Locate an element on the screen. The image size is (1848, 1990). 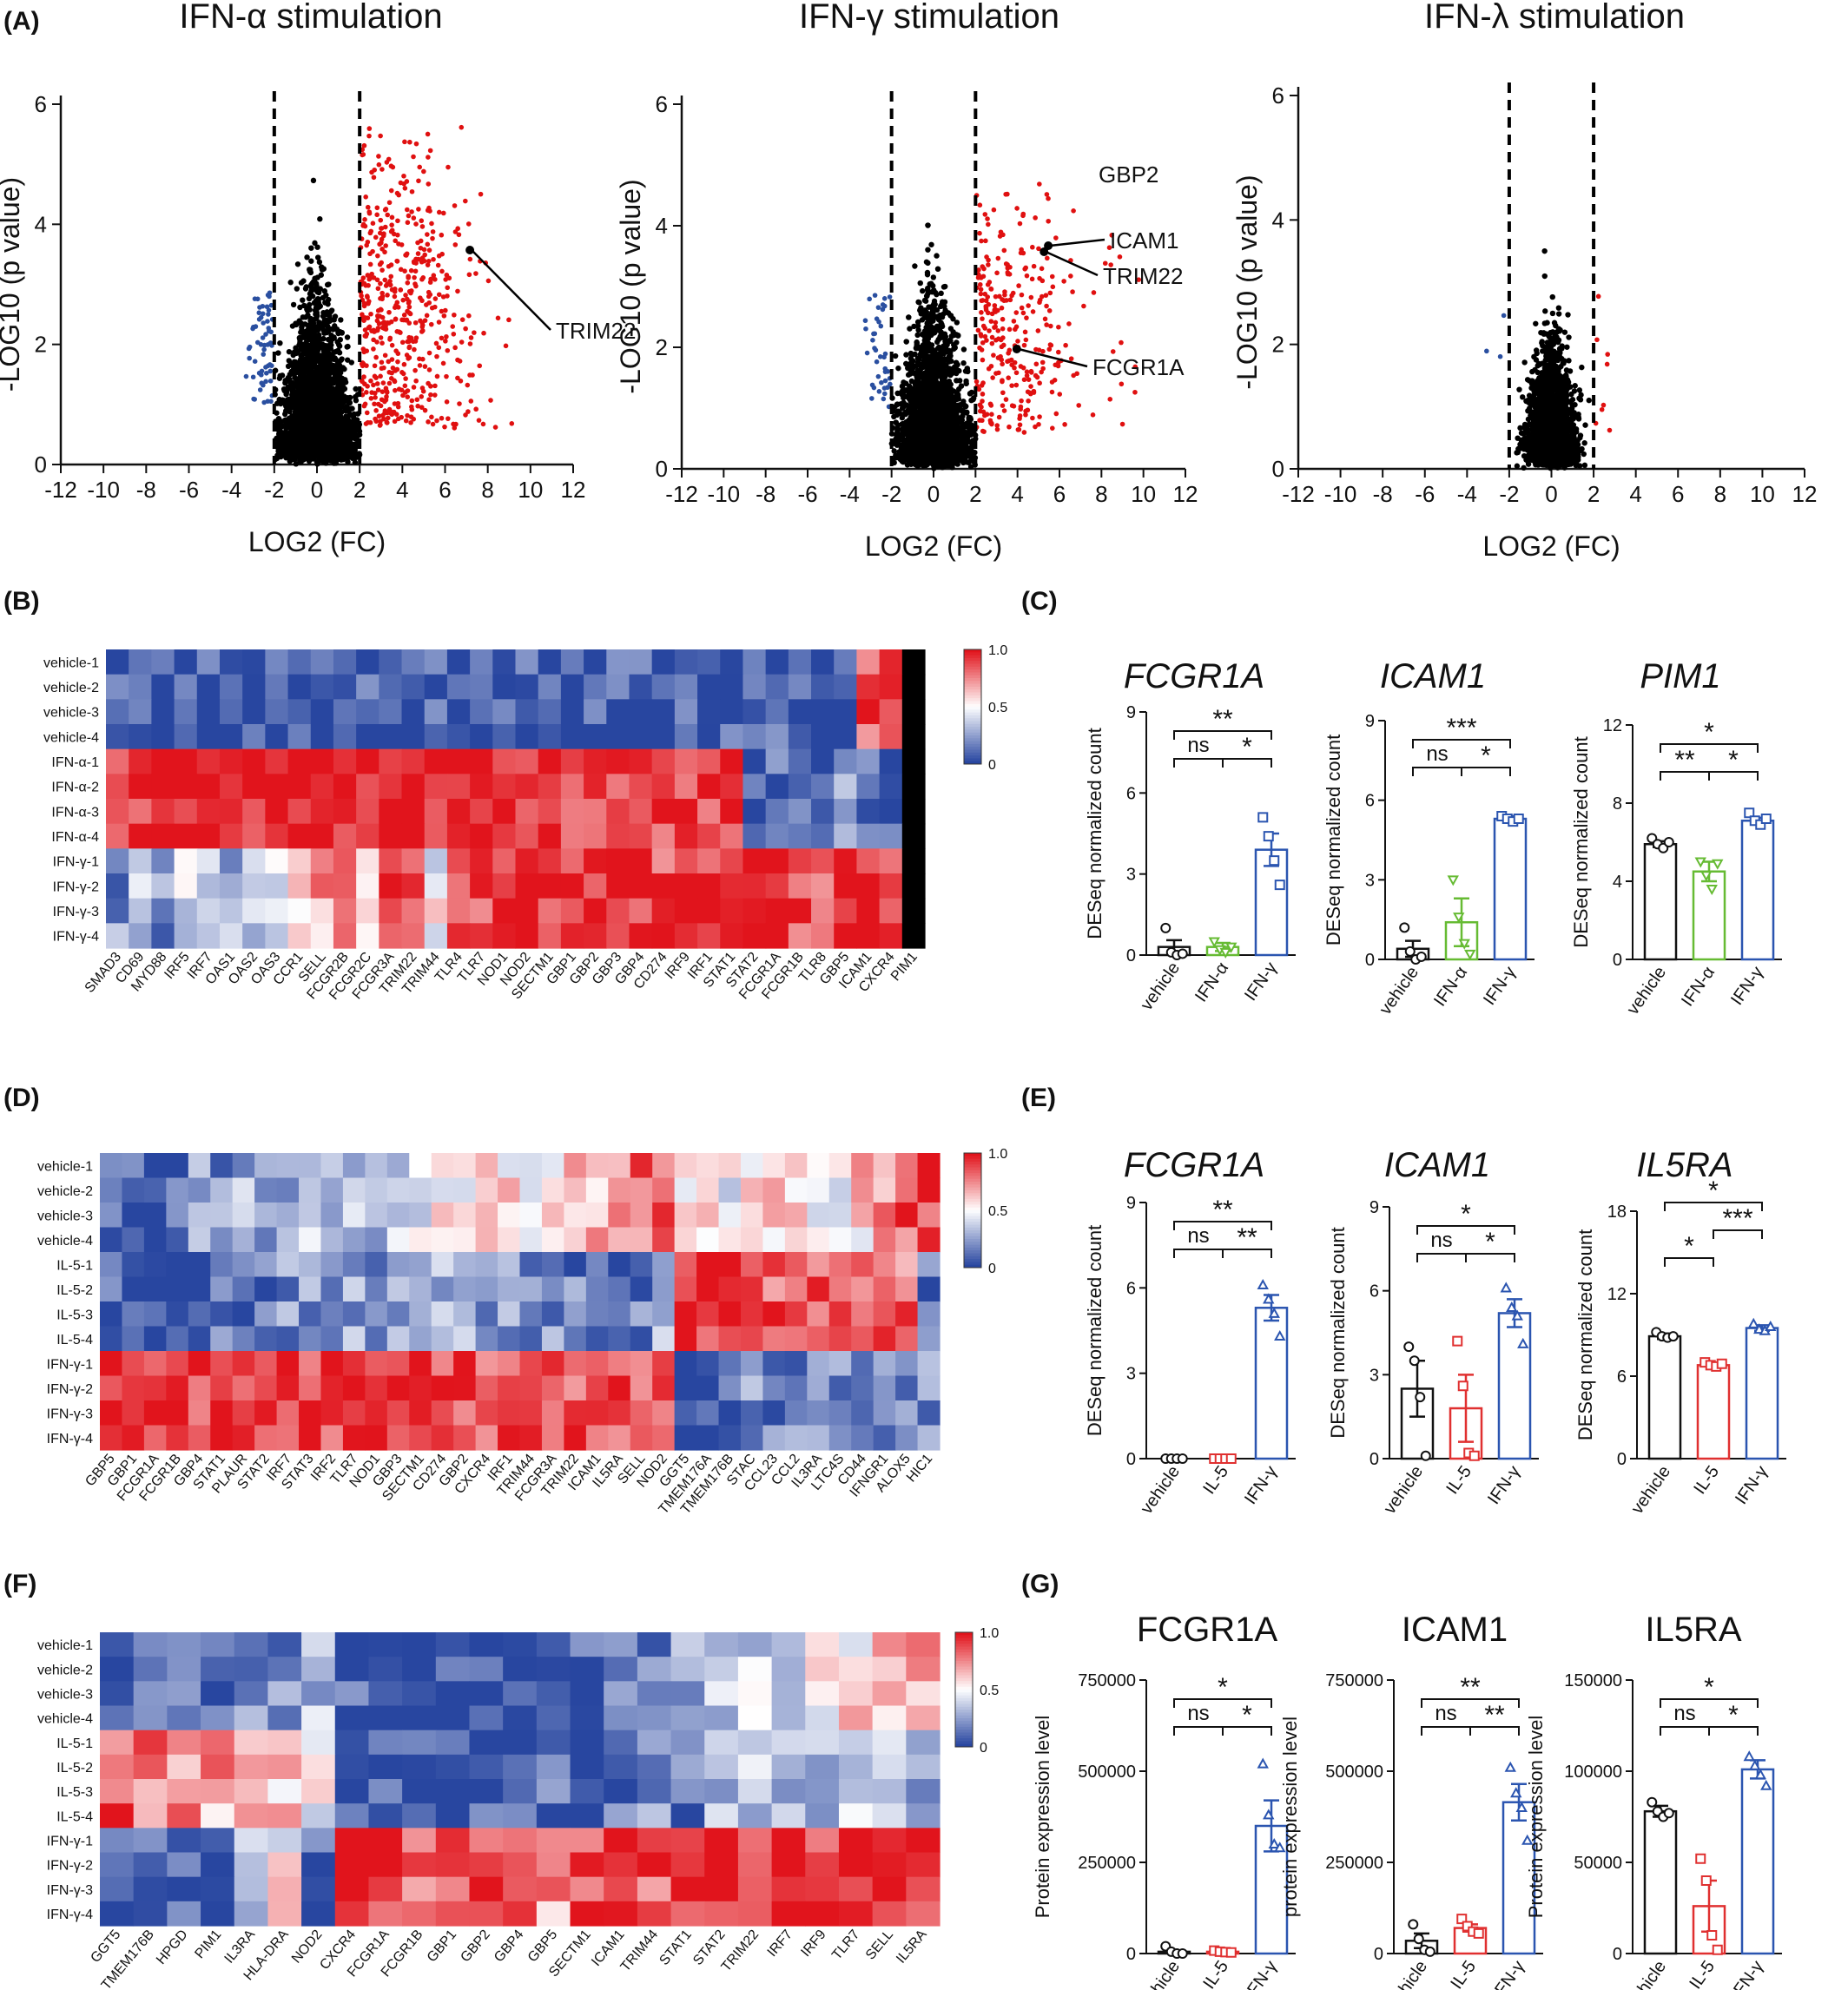
panel-label-f: (F) is located at coordinates (20, 1584).